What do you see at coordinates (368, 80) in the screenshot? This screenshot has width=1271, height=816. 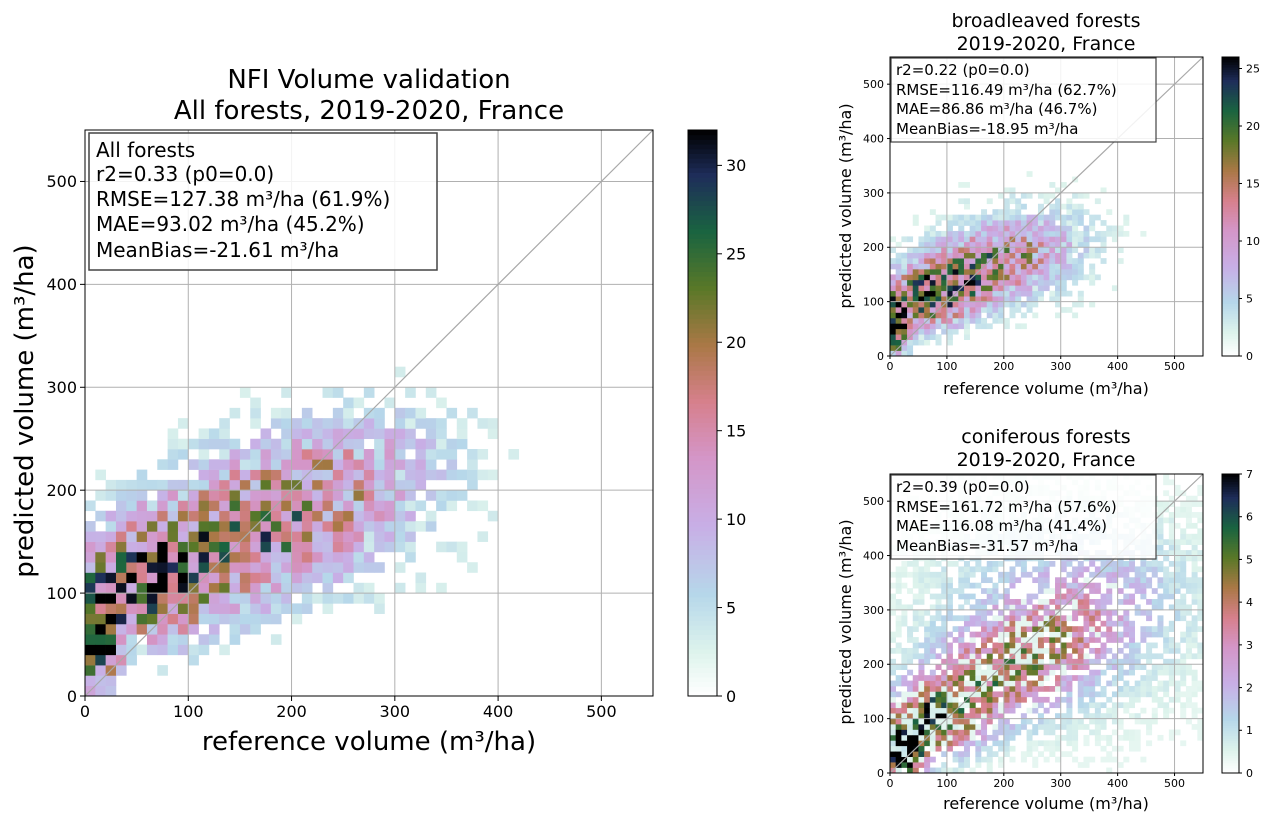 I see `main-title-line-1: NFI Volume validation` at bounding box center [368, 80].